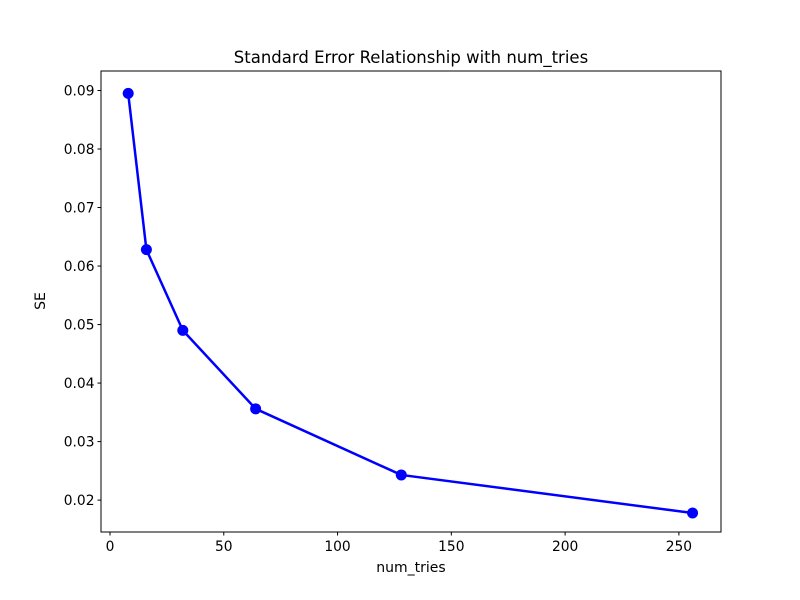 This screenshot has height=600, width=800. I want to click on x-axis-label: num_tries, so click(410, 568).